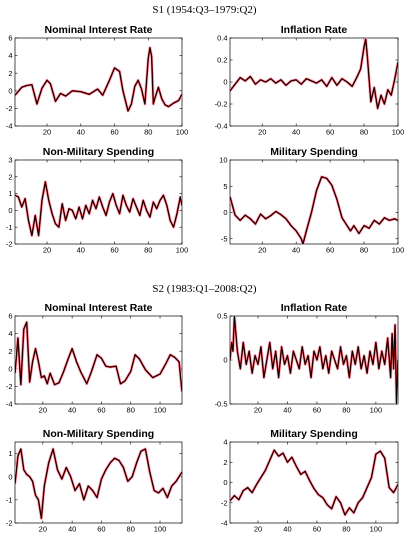  I want to click on y-tick-label: 3, so click(10, 160).